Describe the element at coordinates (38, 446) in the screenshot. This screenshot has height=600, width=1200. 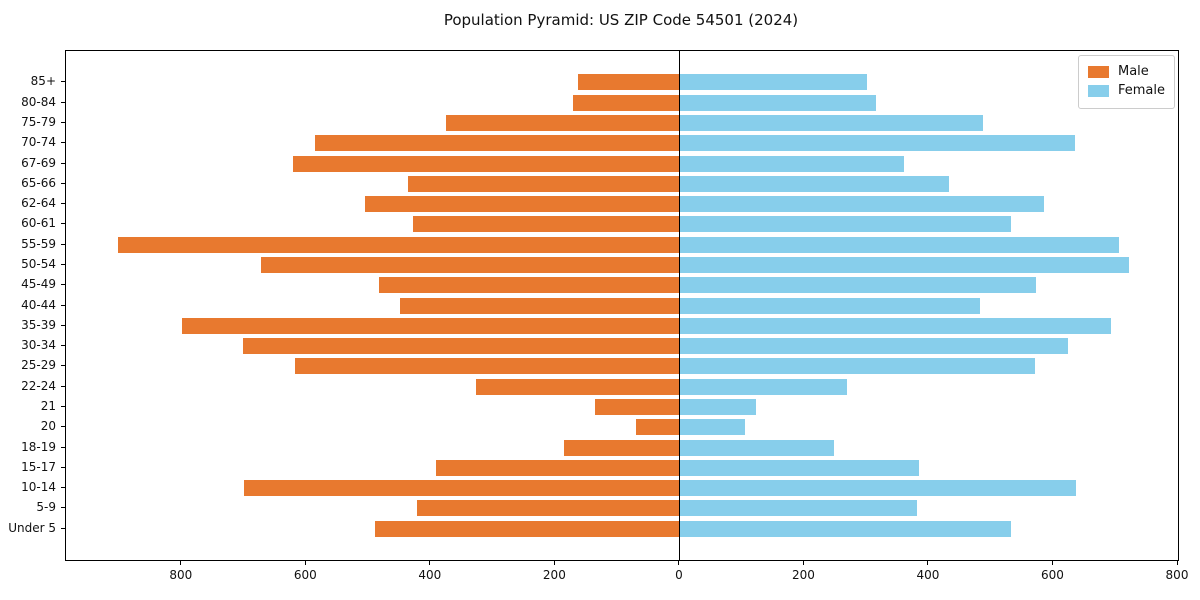
I see `y-axis-label-18-19: 18-19` at that location.